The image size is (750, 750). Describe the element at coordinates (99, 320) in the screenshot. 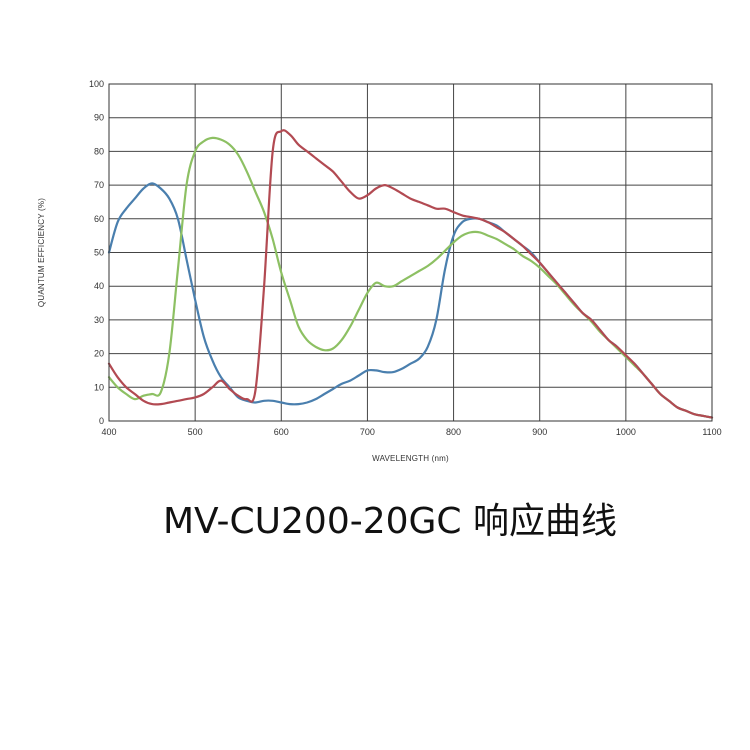

I see `y-tick-label: 30` at that location.